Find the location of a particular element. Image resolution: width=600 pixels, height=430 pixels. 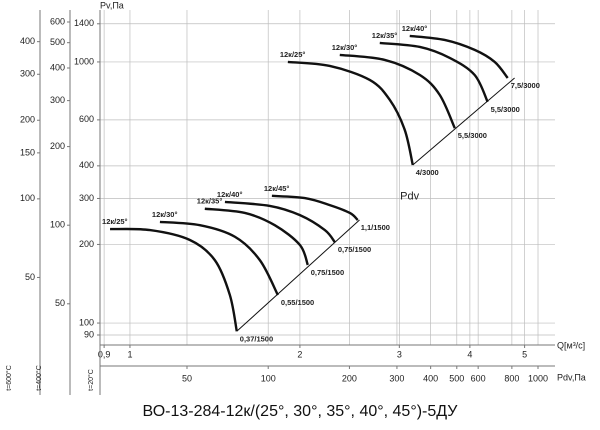

y-tick-label: 100 is located at coordinates (86, 322).